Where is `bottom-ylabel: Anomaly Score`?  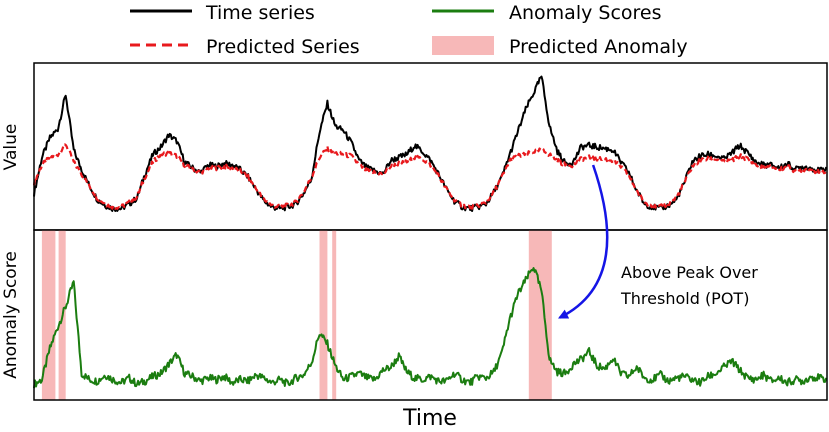
bottom-ylabel: Anomaly Score is located at coordinates (11, 315).